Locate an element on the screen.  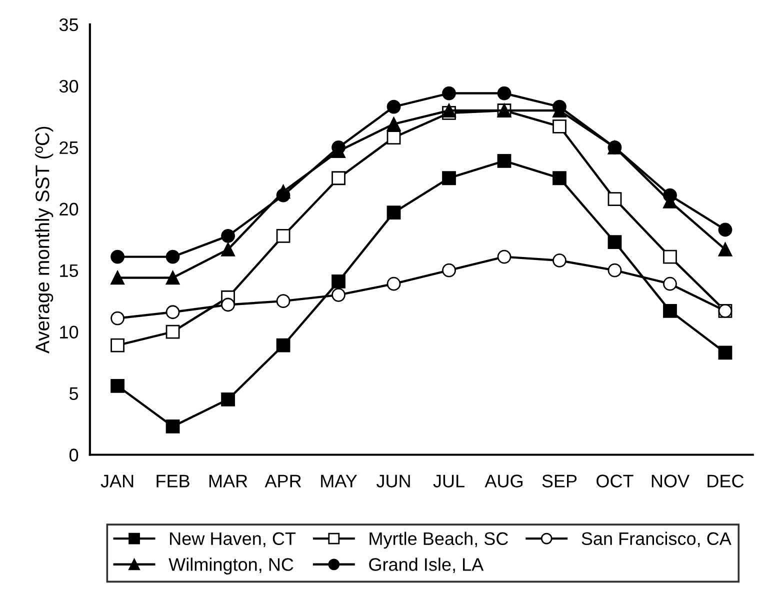
x-tick-label: JUL is located at coordinates (448, 481).